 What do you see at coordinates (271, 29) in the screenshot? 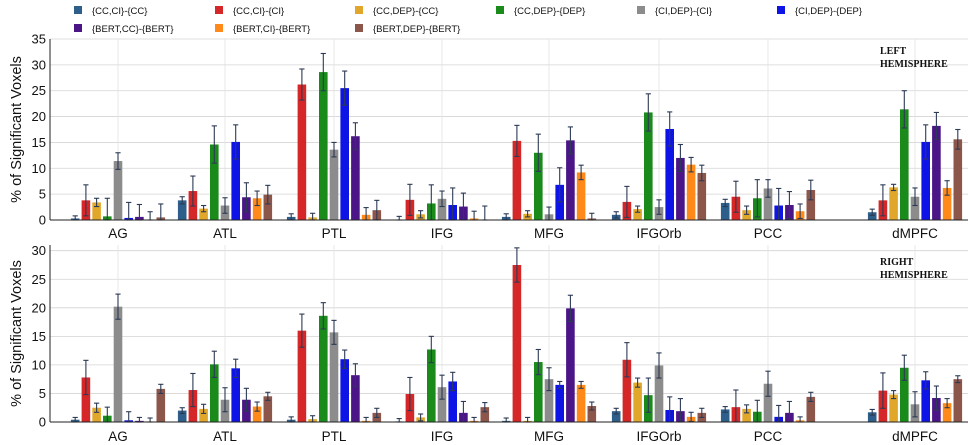
I see `legend-label: {BERT,CI}-{BERT}` at bounding box center [271, 29].